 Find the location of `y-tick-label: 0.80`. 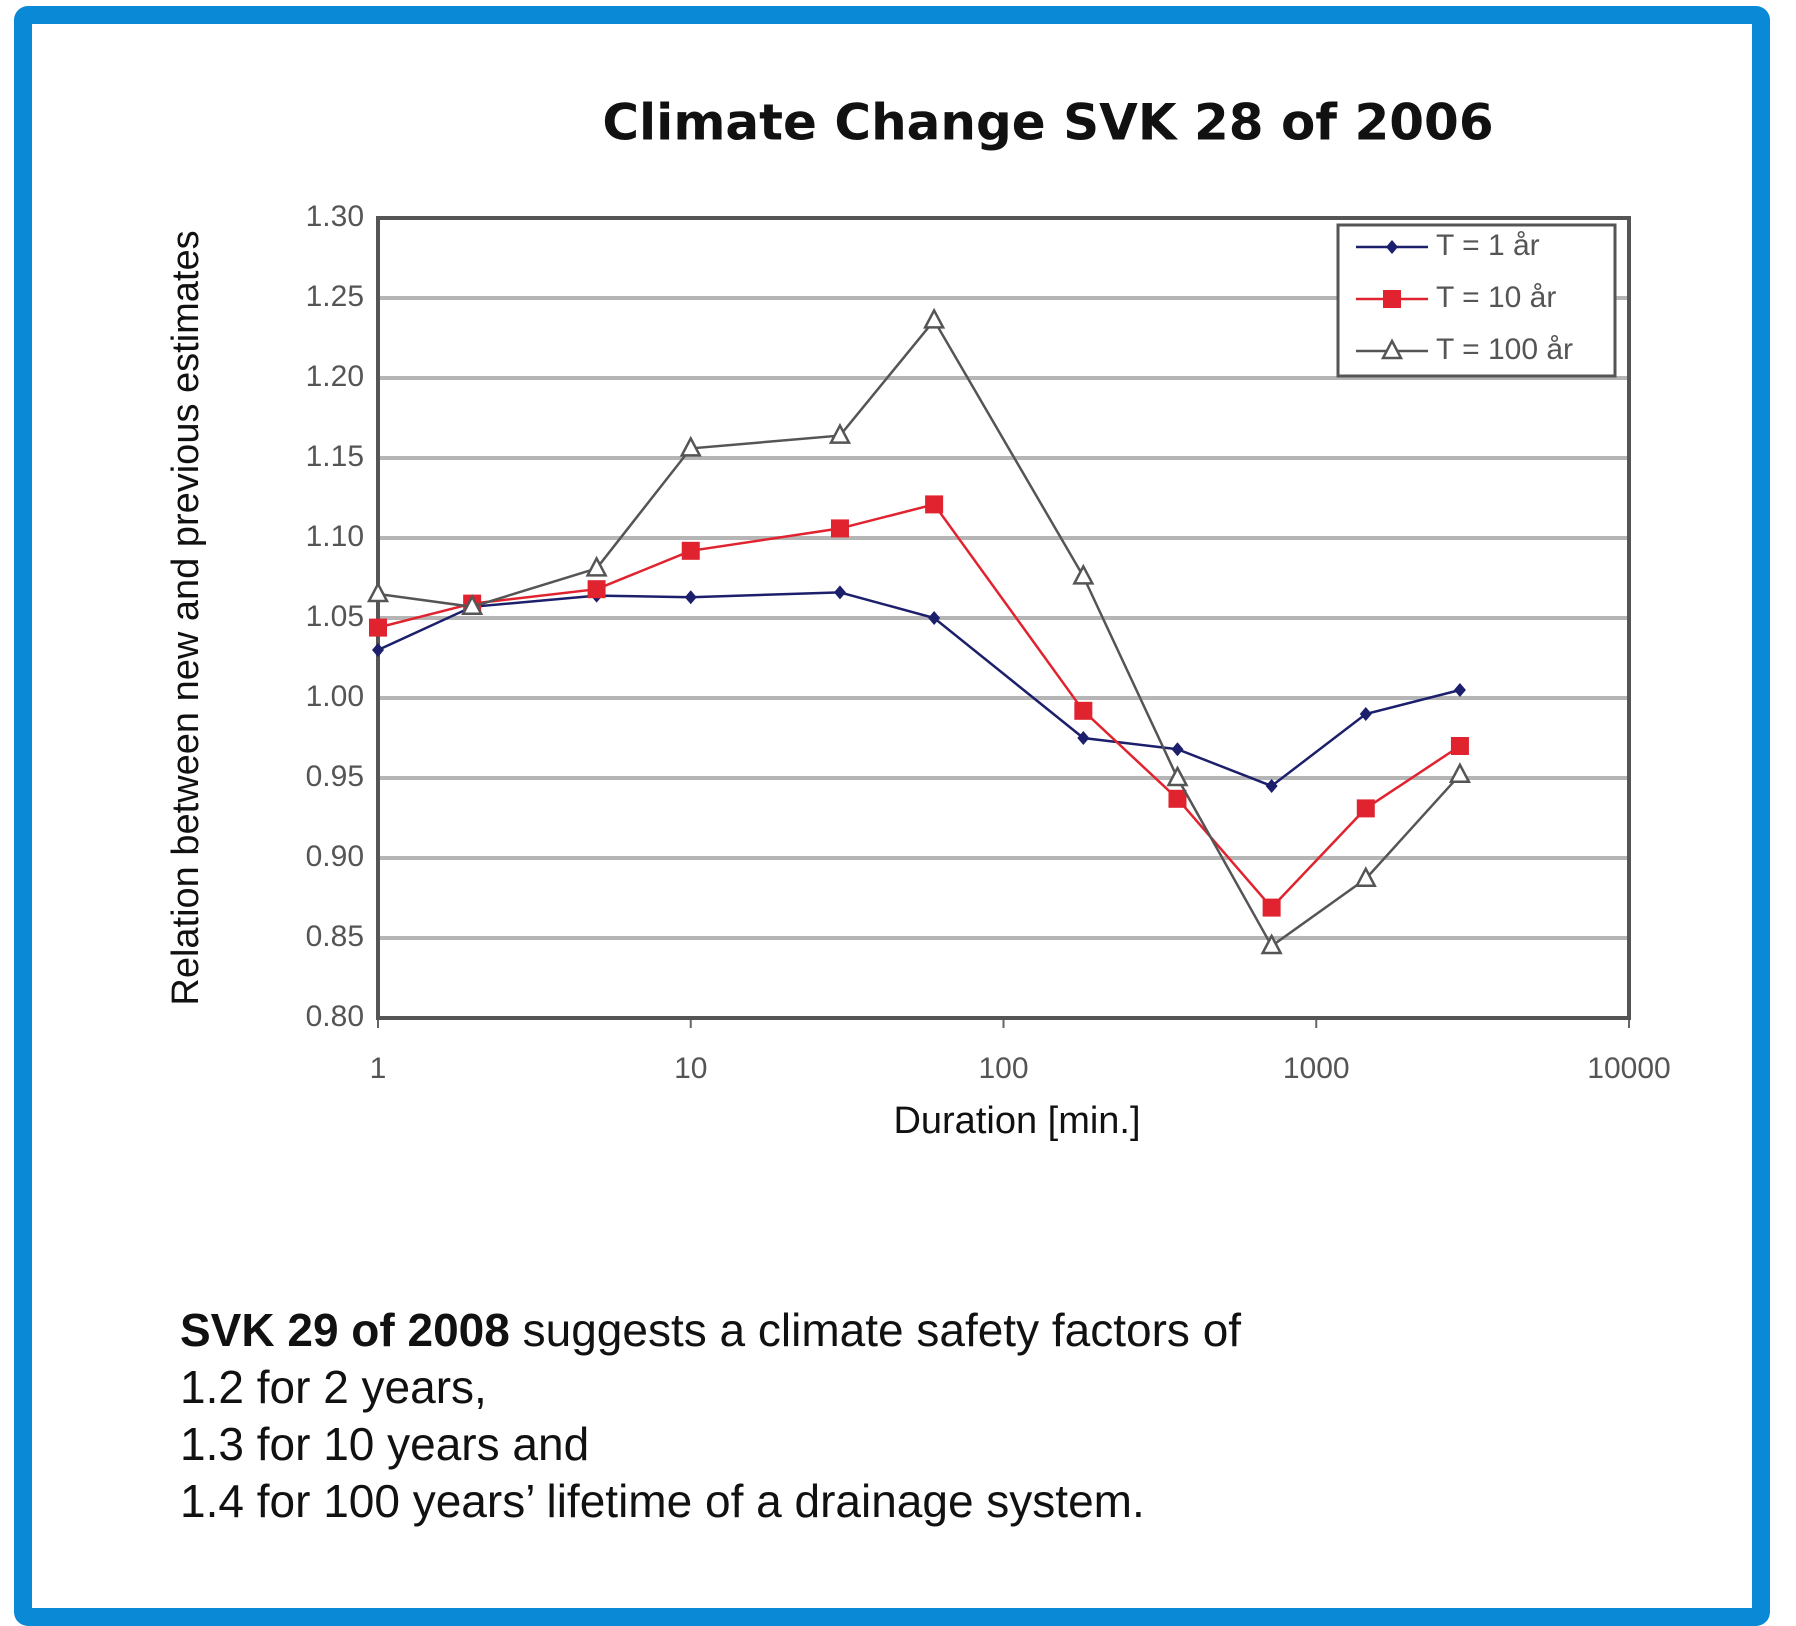

y-tick-label: 0.80 is located at coordinates (335, 1016).